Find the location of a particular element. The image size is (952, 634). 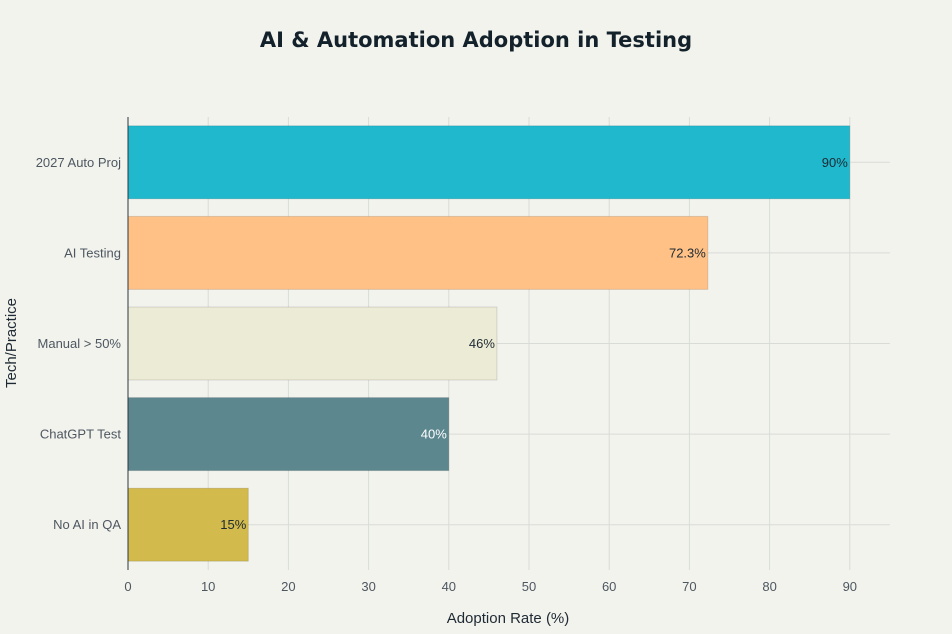

x-tick-label: 40 is located at coordinates (449, 586).